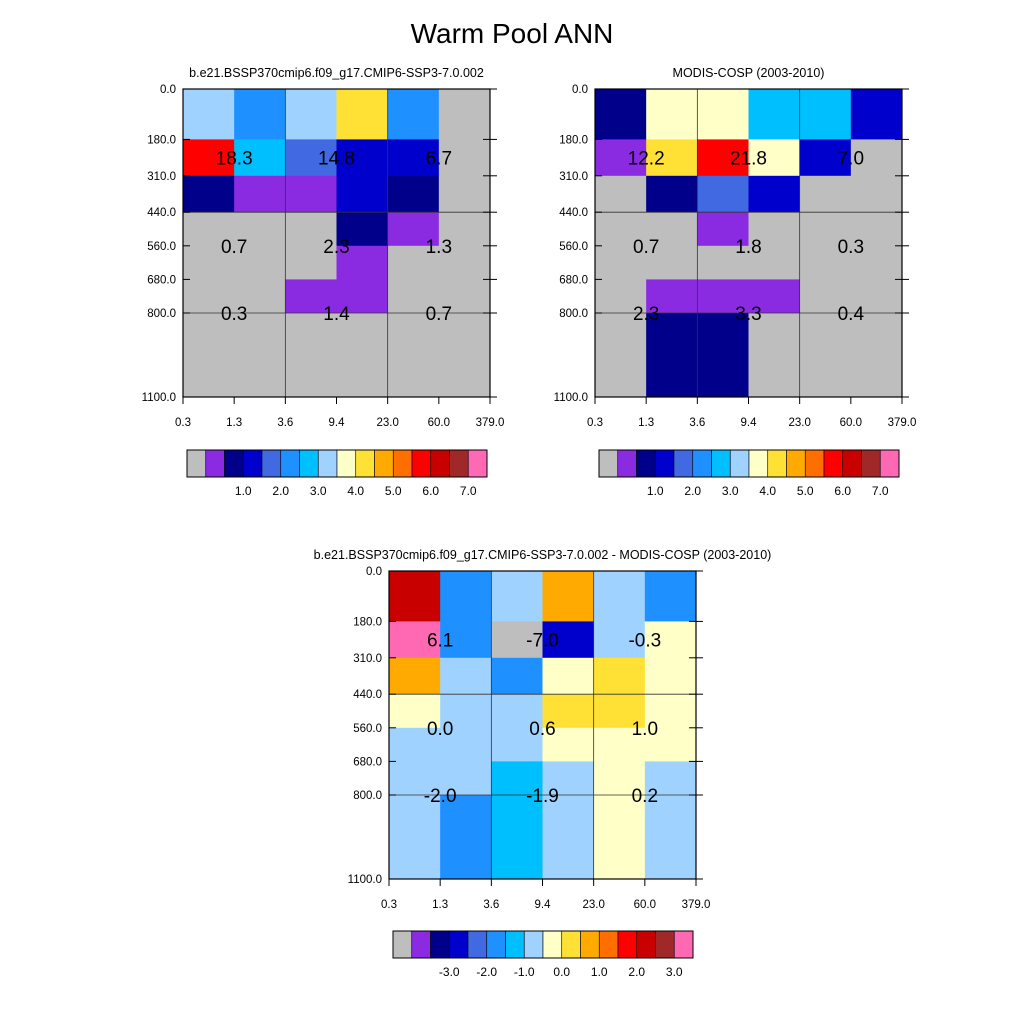  I want to click on x-tick-label: 3.6, so click(285, 423).